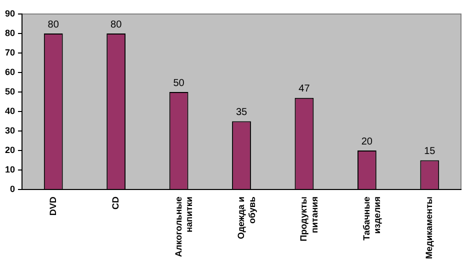 This screenshot has height=264, width=471. Describe the element at coordinates (429, 227) in the screenshot. I see `x-tick-label: Медикаменты` at that location.